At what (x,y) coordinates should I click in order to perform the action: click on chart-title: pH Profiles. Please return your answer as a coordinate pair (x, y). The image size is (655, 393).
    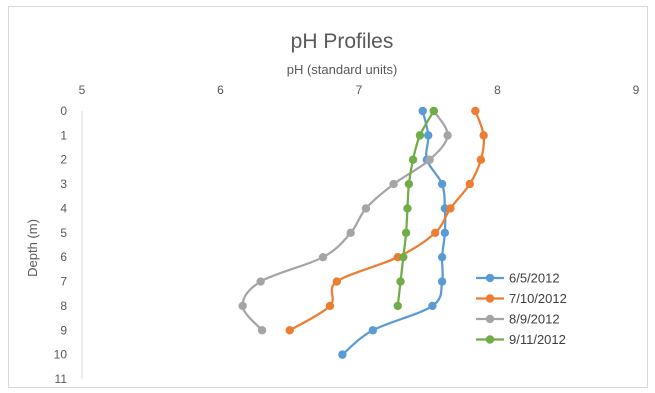
    Looking at the image, I should click on (342, 41).